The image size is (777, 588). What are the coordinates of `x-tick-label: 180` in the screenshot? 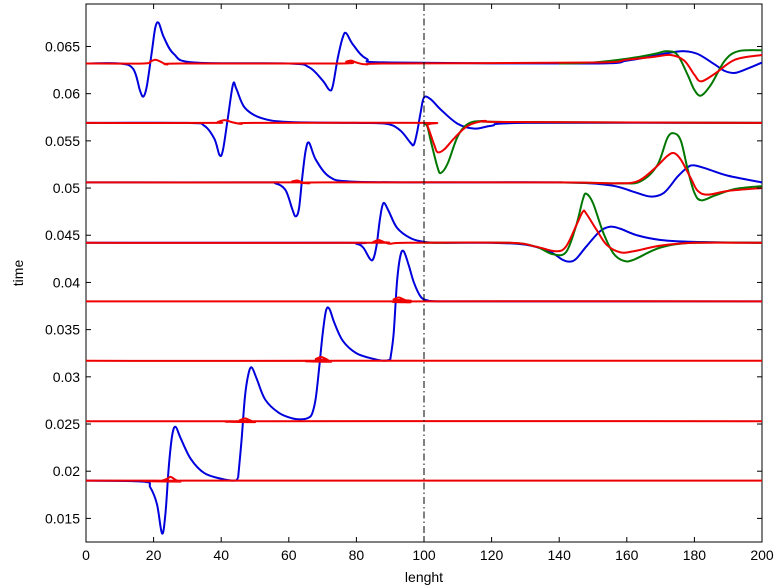 It's located at (695, 555).